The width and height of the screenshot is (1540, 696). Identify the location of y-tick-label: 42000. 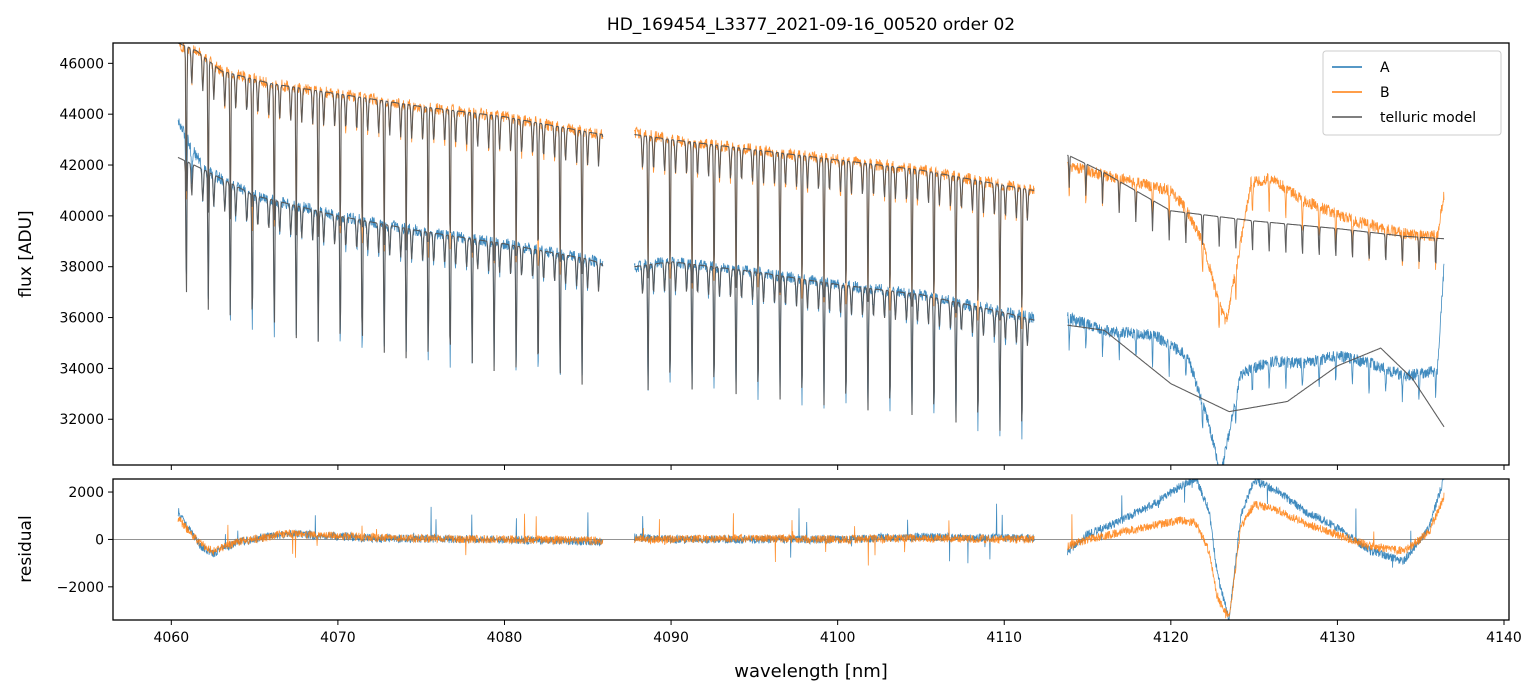
(81, 166).